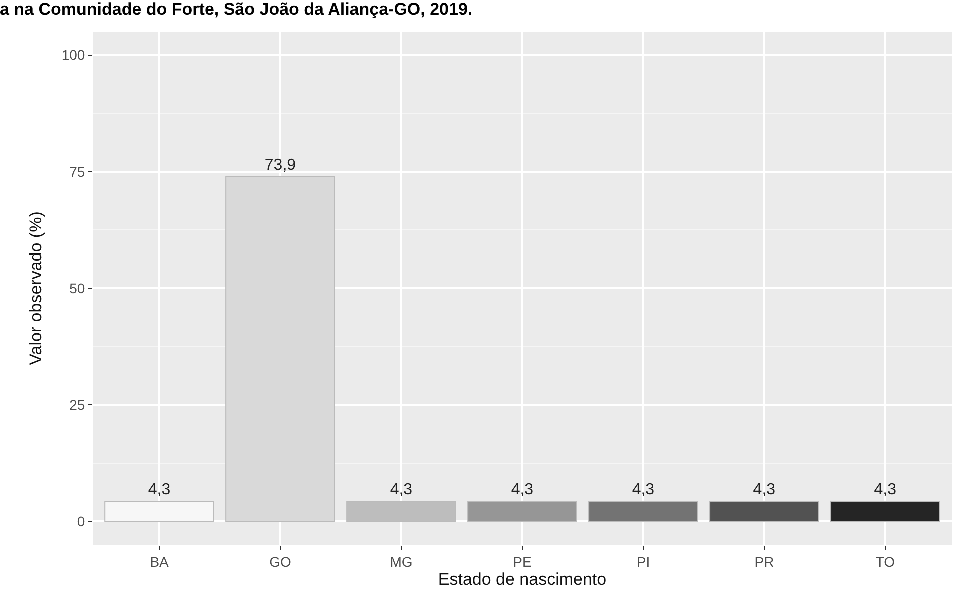 The width and height of the screenshot is (956, 603). What do you see at coordinates (643, 562) in the screenshot?
I see `x-tick-label: PI` at bounding box center [643, 562].